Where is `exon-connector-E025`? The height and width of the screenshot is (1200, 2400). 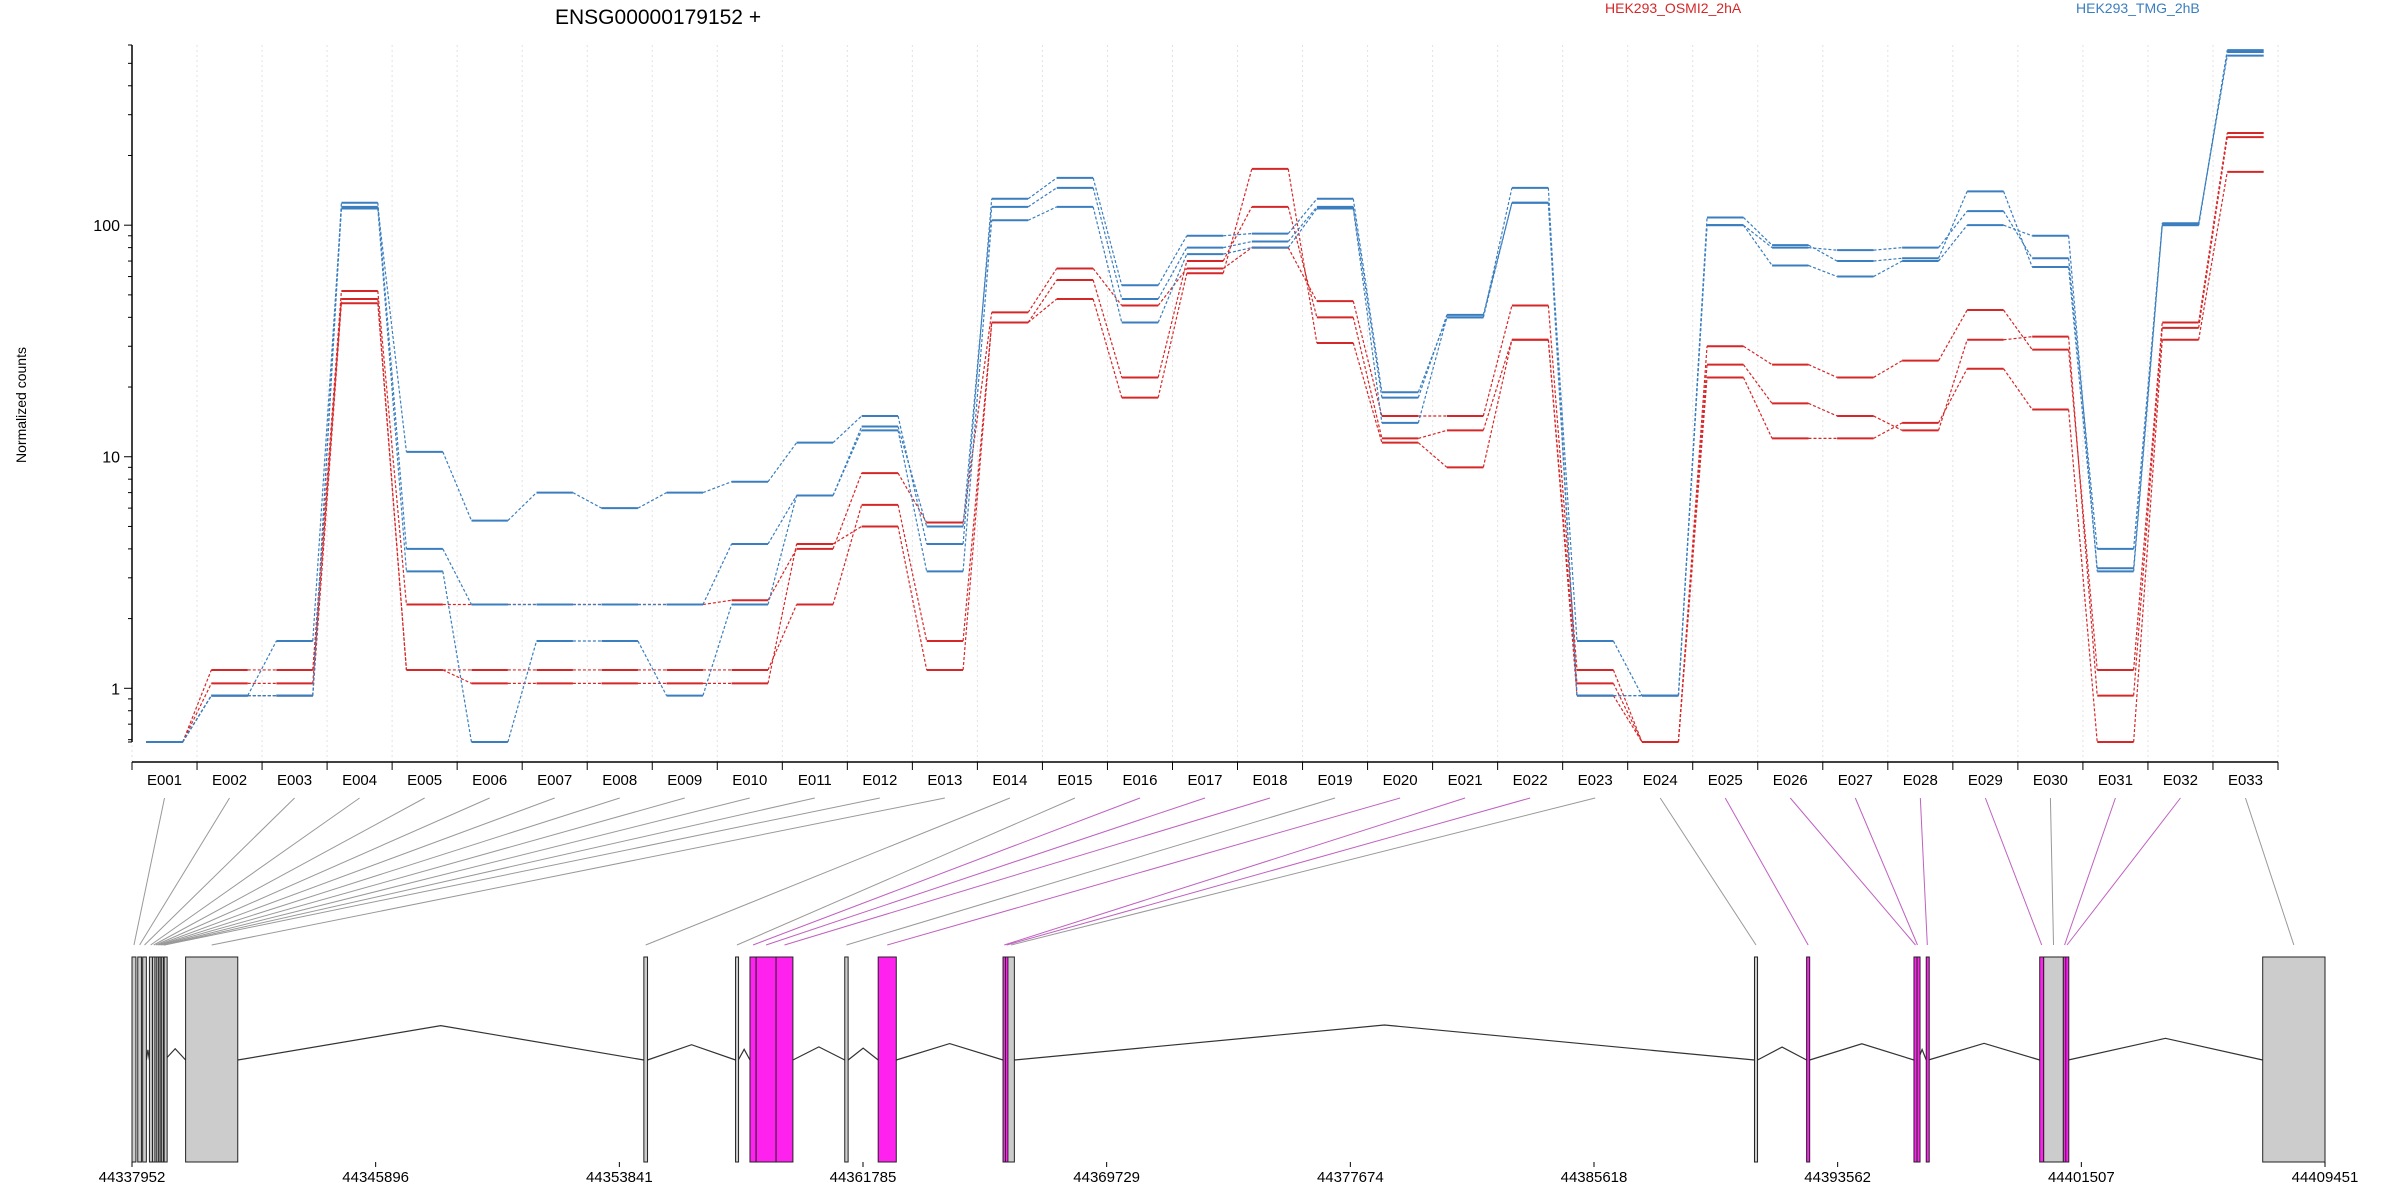 exon-connector-E025 is located at coordinates (1766, 871).